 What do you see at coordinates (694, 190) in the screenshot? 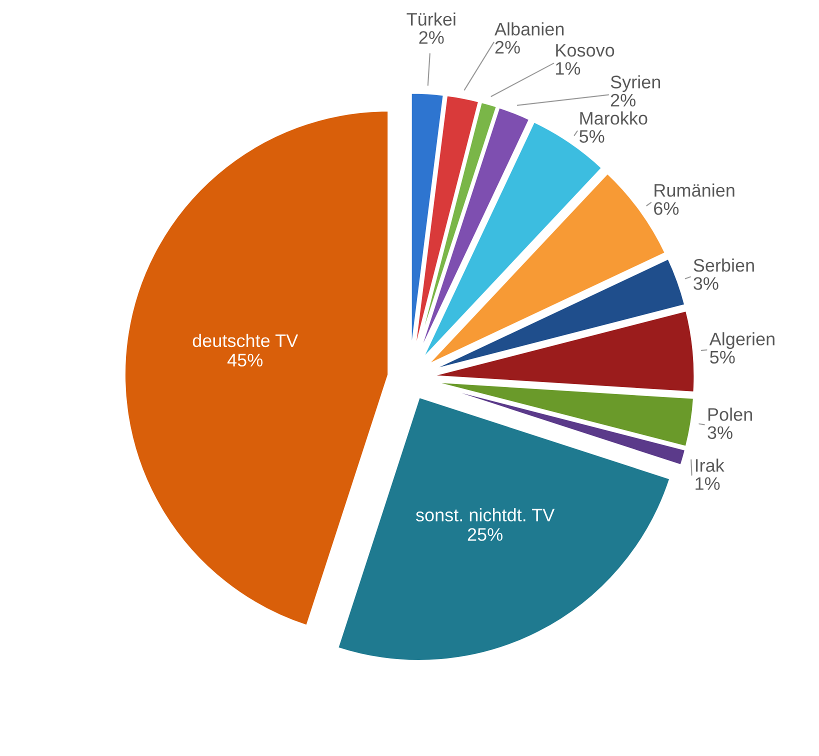
I see `slice-label: Rumänien` at bounding box center [694, 190].